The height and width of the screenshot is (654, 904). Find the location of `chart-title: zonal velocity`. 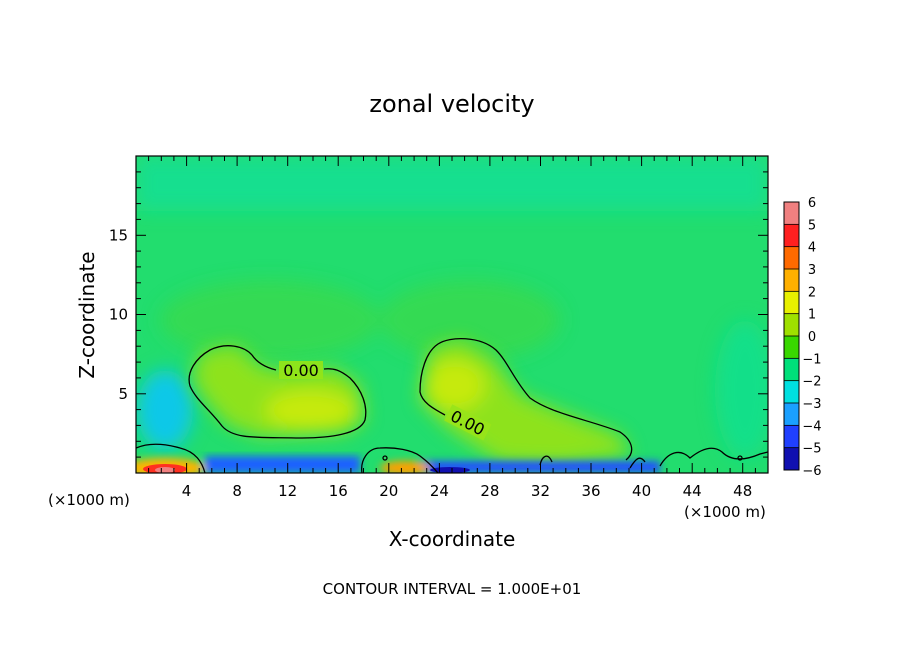

chart-title: zonal velocity is located at coordinates (451, 104).